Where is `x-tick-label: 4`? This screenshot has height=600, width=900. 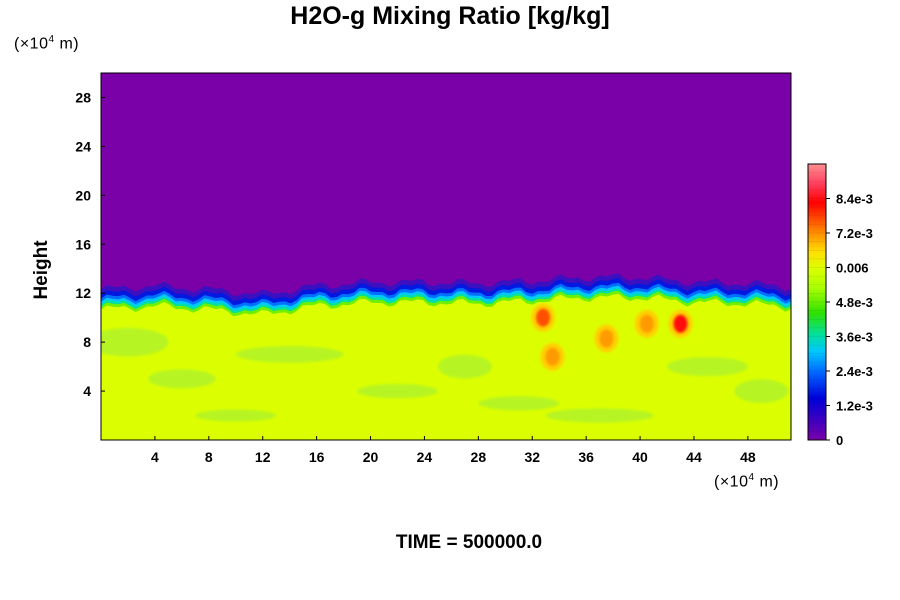
x-tick-label: 4 is located at coordinates (155, 457).